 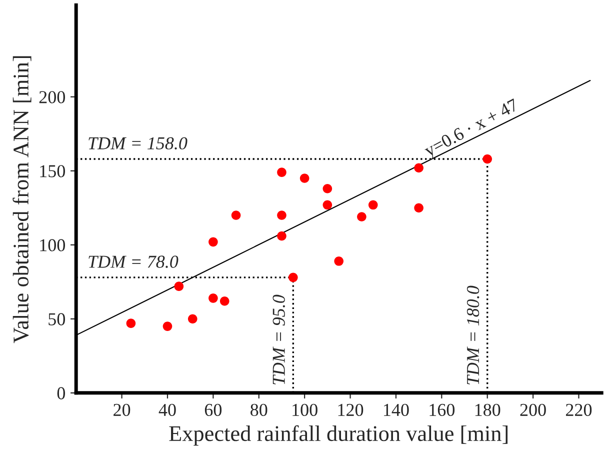 What do you see at coordinates (122, 410) in the screenshot?
I see `x-tick-label: 20` at bounding box center [122, 410].